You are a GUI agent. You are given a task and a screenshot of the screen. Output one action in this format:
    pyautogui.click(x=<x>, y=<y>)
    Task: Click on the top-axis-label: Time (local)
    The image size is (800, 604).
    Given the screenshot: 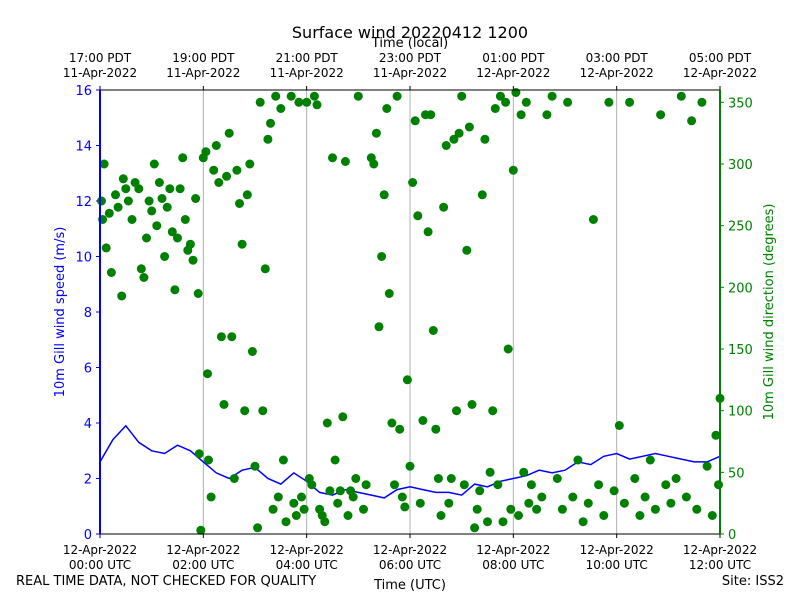 What is the action you would take?
    pyautogui.click(x=409, y=43)
    